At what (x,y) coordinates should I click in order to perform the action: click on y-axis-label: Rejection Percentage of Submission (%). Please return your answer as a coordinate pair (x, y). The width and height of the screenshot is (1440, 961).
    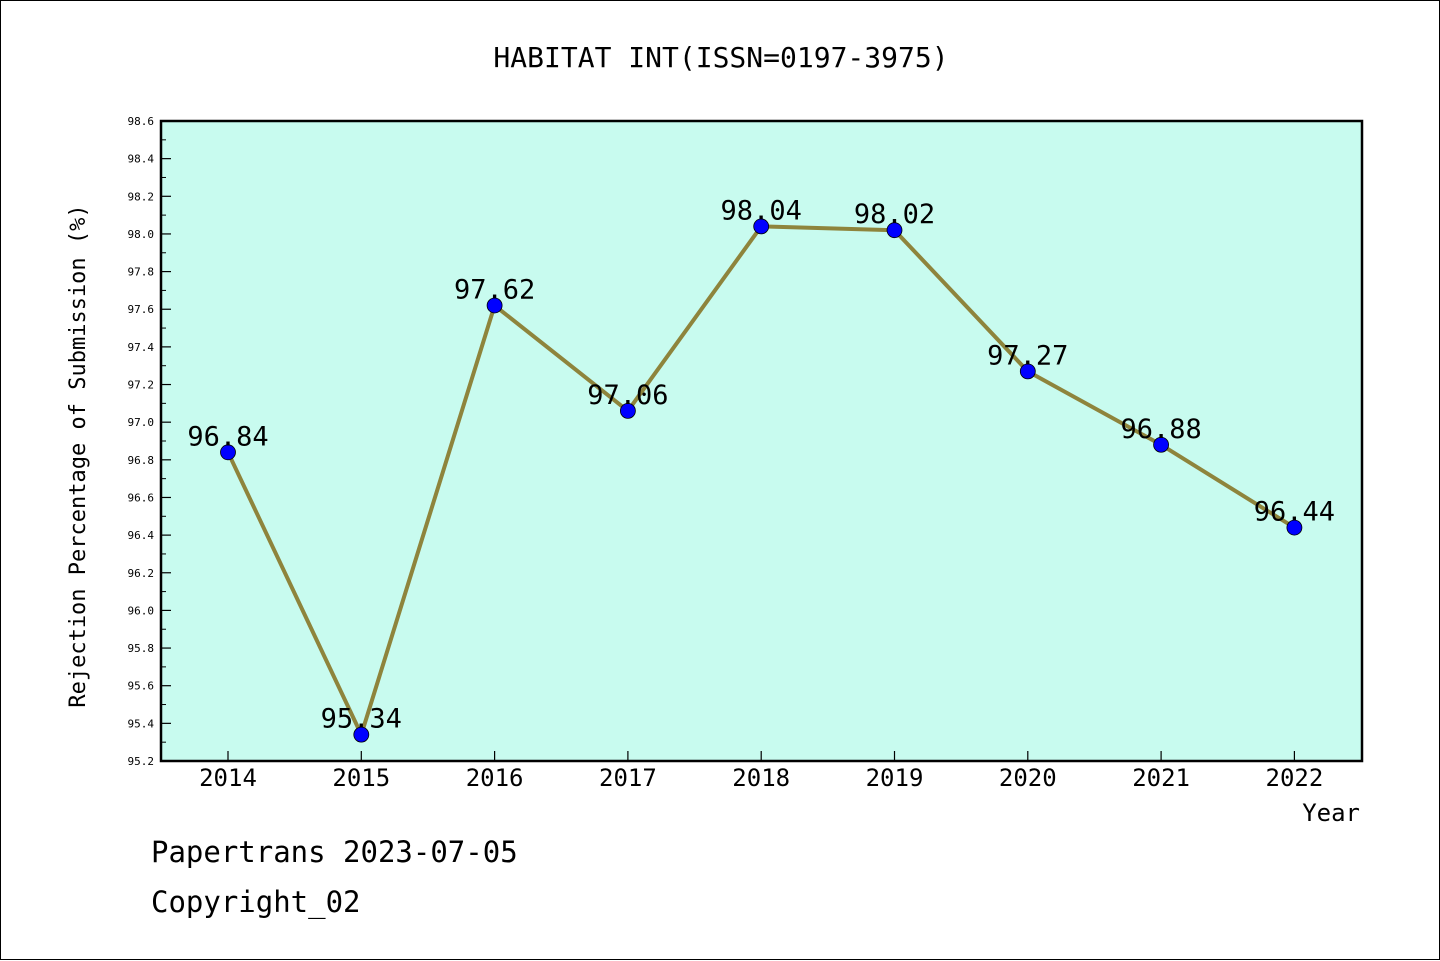
    Looking at the image, I should click on (78, 455).